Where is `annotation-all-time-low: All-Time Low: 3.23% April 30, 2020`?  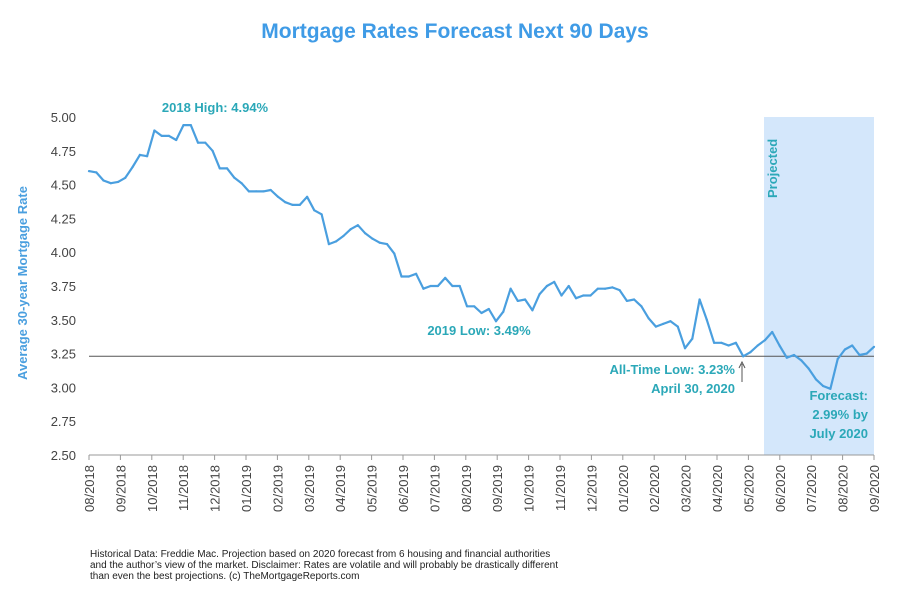
annotation-all-time-low: All-Time Low: 3.23% April 30, 2020 is located at coordinates (678, 378).